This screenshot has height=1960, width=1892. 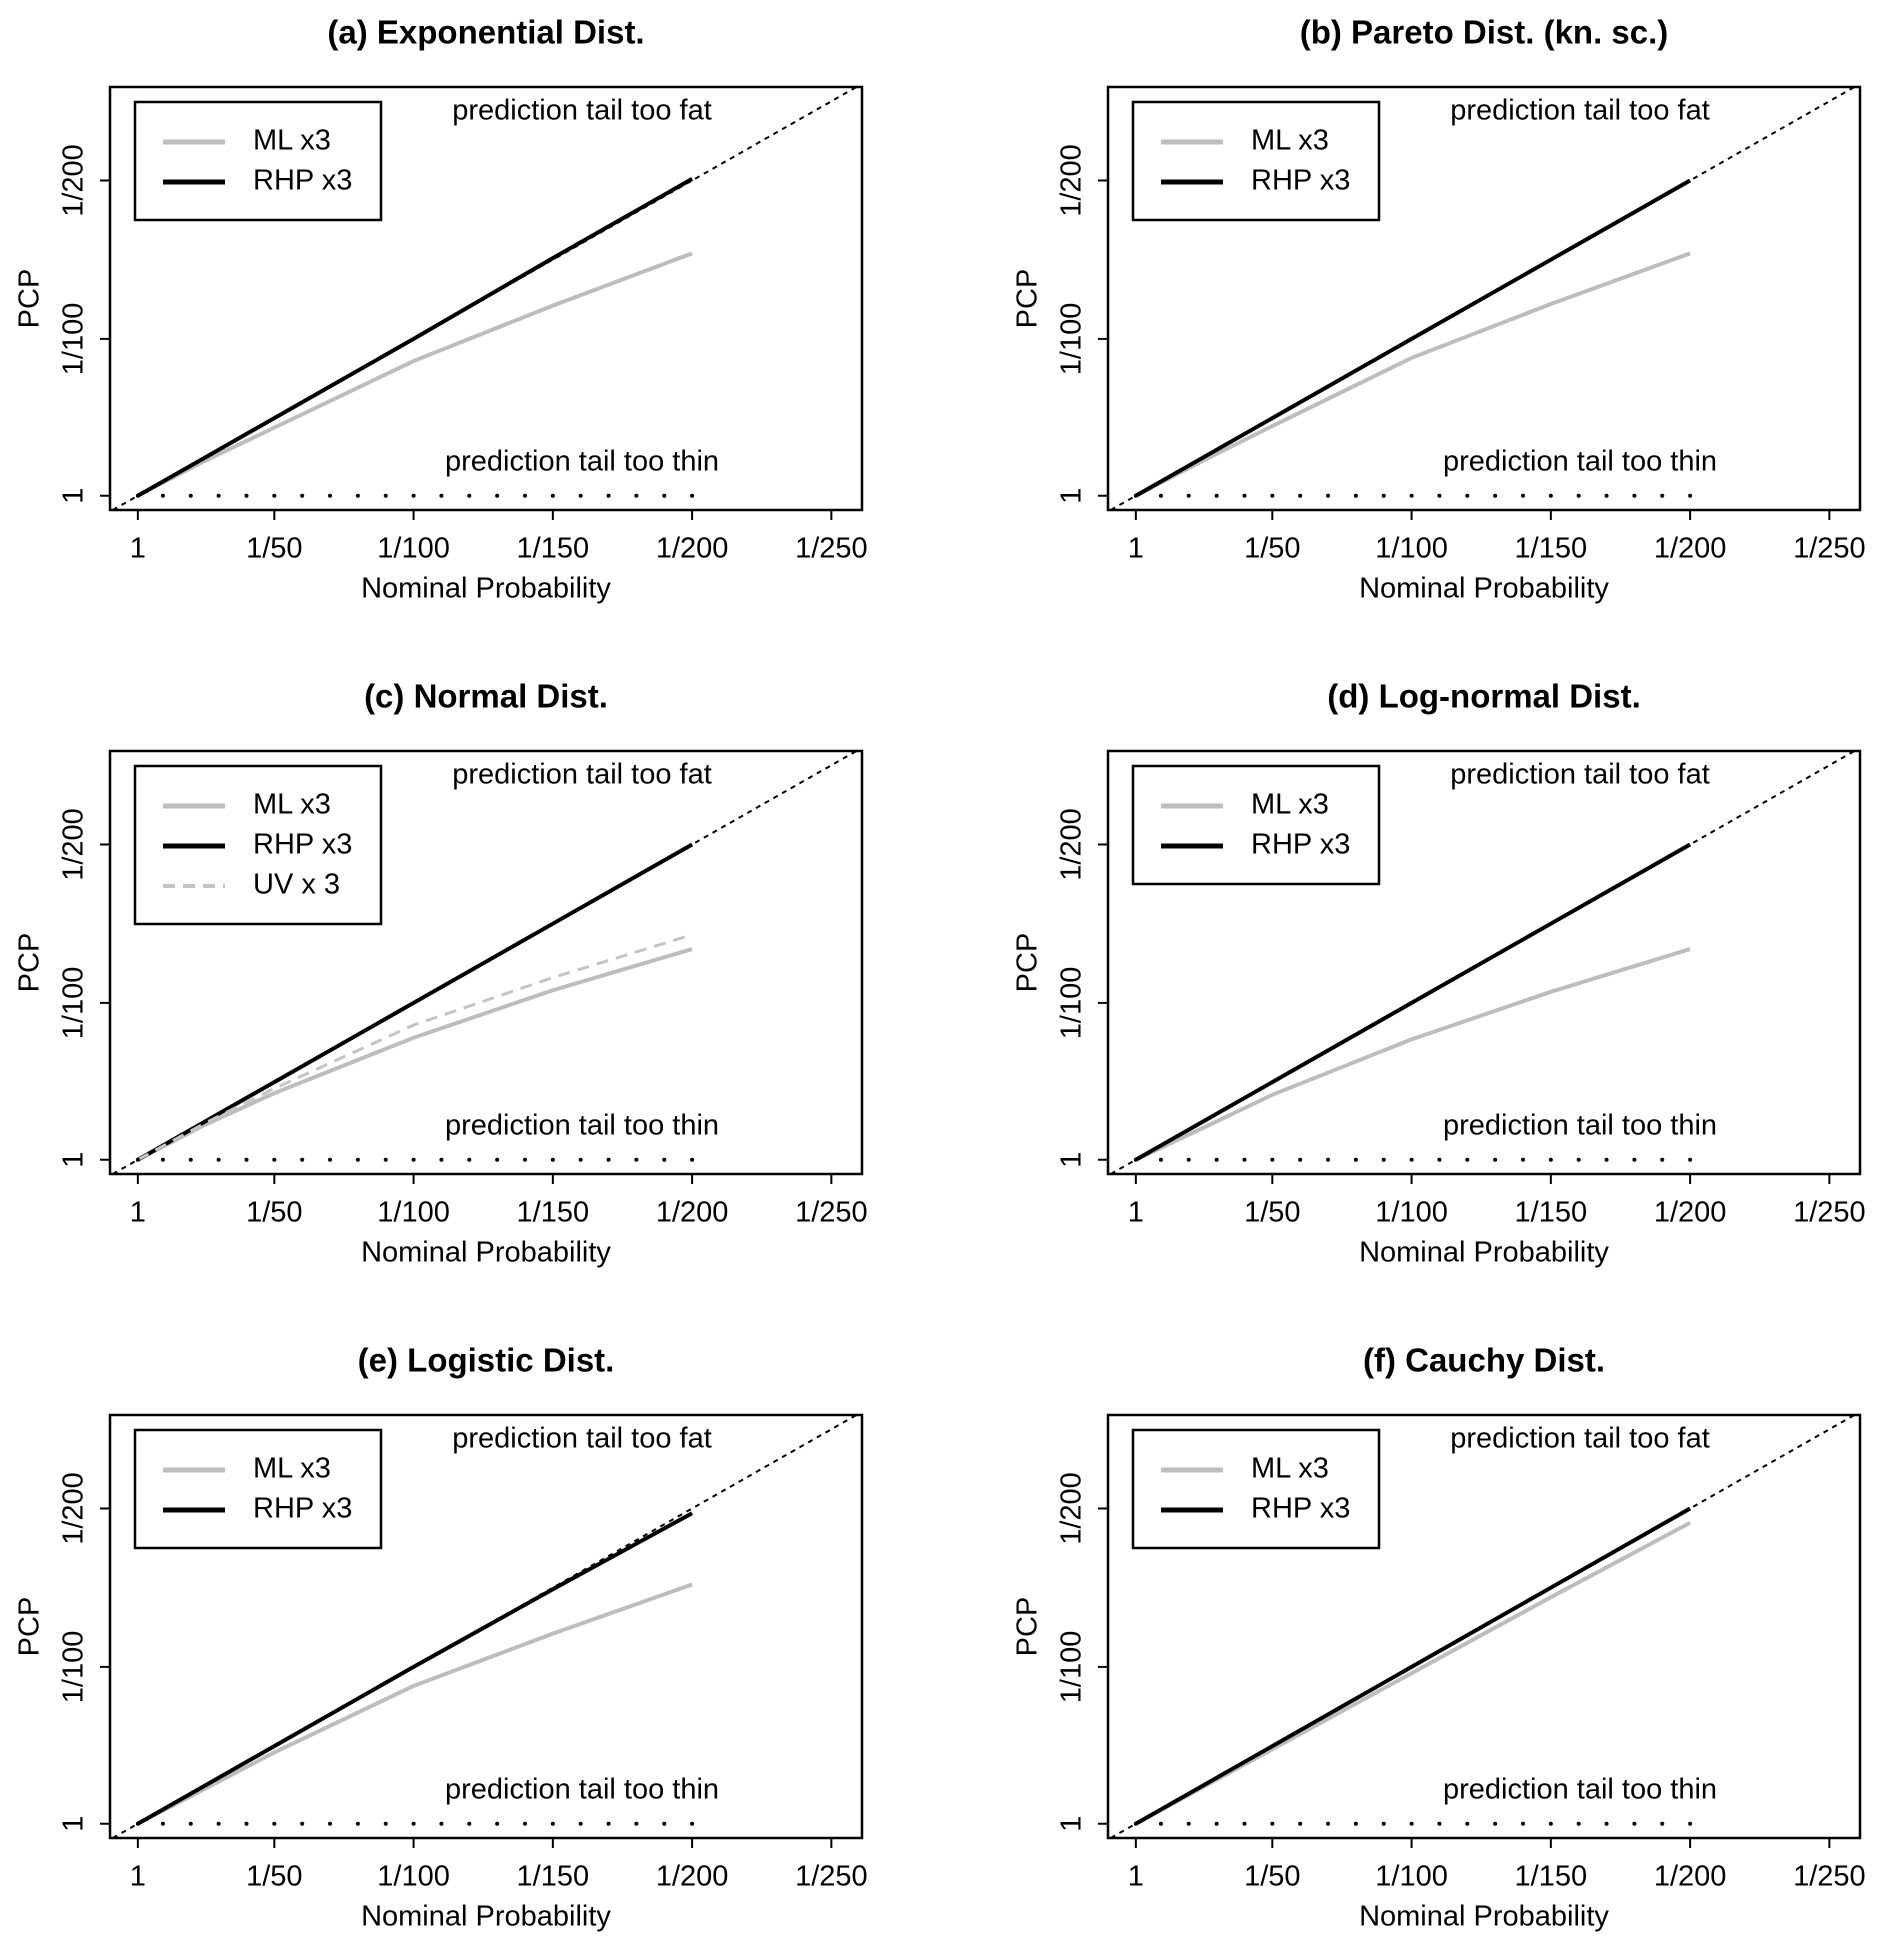 I want to click on annotation: prediction tail too thin, so click(x=1580, y=462).